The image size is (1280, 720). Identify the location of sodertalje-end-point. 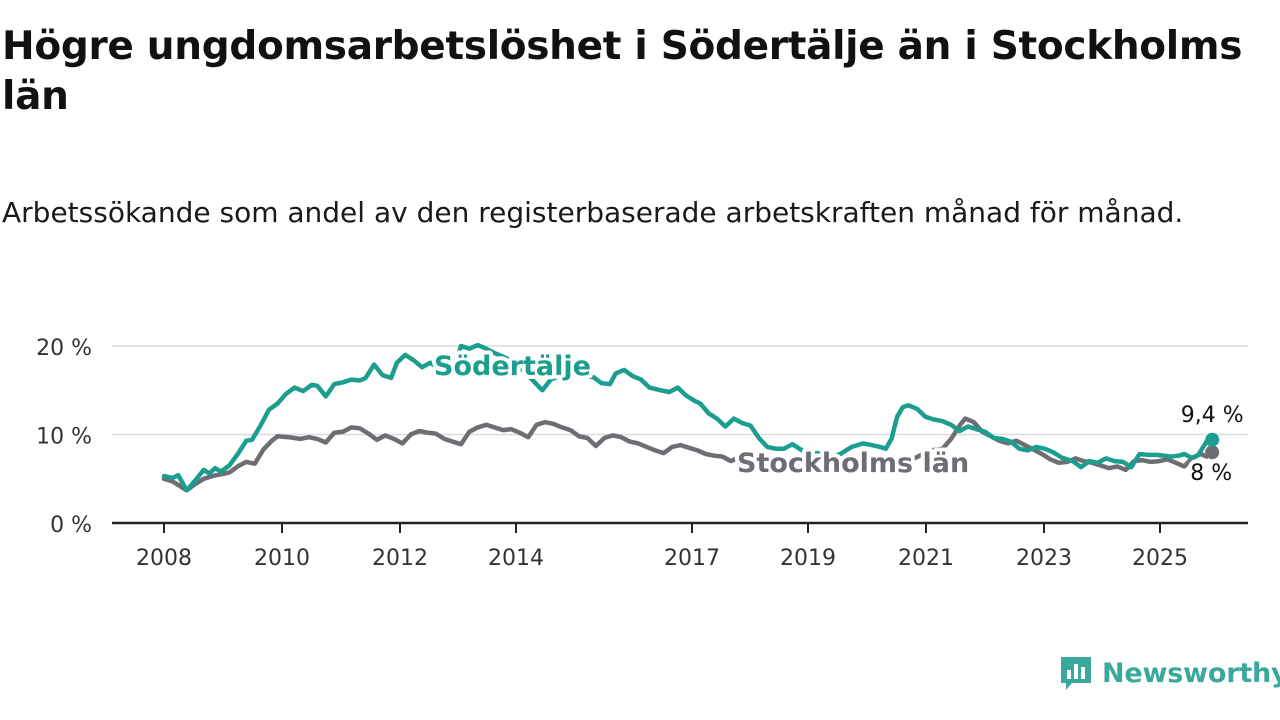
(1212, 439).